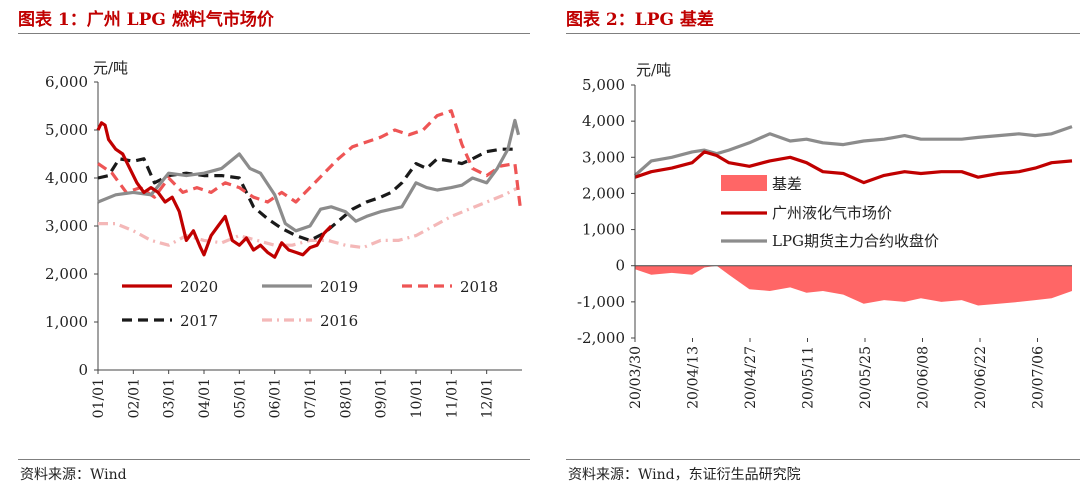 Image resolution: width=1080 pixels, height=495 pixels. What do you see at coordinates (382, 398) in the screenshot?
I see `x-tick-label: 09/01` at bounding box center [382, 398].